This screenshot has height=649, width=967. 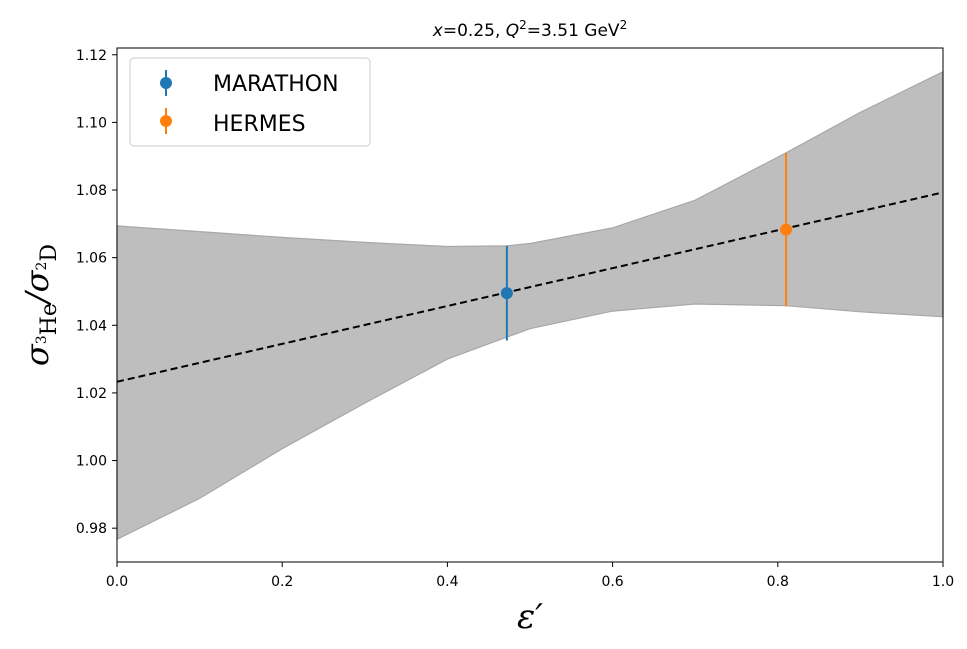 What do you see at coordinates (91, 123) in the screenshot?
I see `y-tick-label: 1.10` at bounding box center [91, 123].